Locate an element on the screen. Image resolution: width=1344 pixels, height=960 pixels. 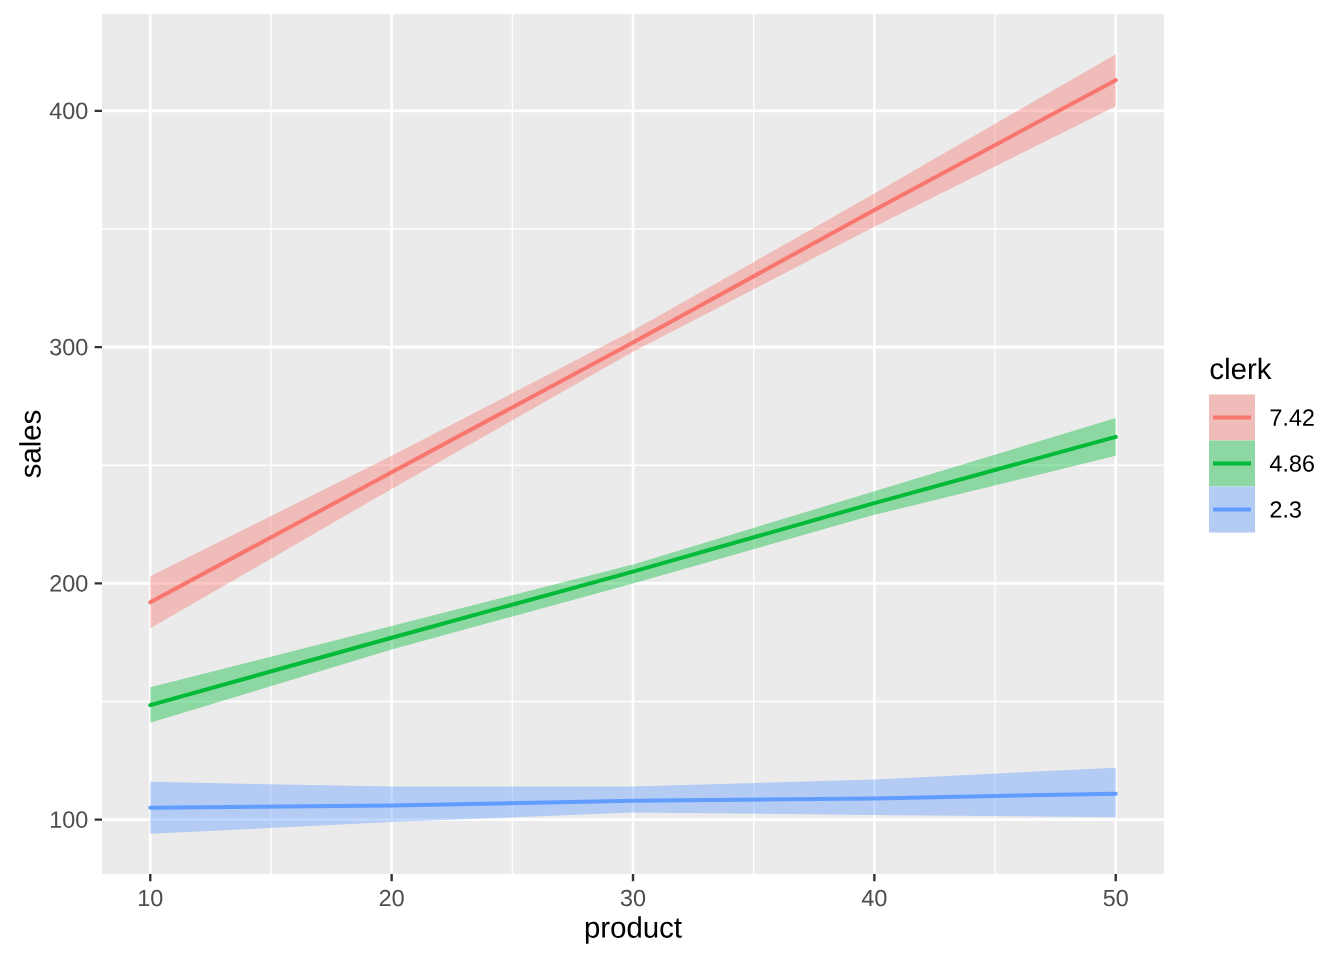
legend-label: 4.86 is located at coordinates (1291, 463).